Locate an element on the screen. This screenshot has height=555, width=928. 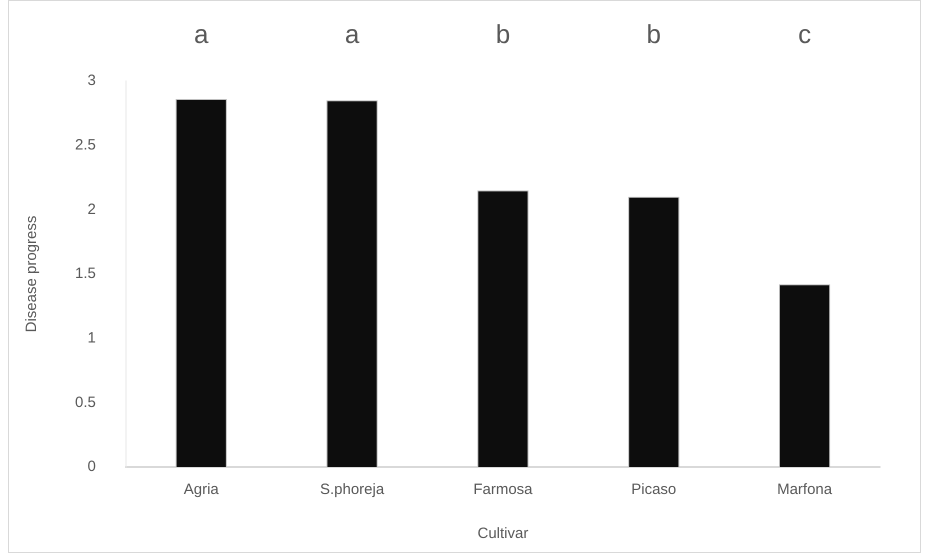
x-tick-label: Marfona is located at coordinates (805, 489).